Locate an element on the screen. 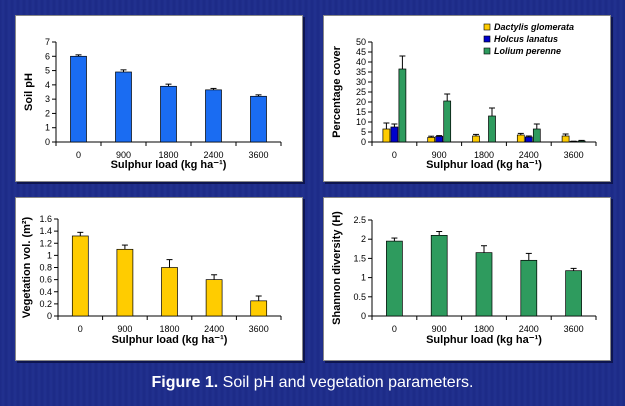  y-tick-label: 15 is located at coordinates (361, 112).